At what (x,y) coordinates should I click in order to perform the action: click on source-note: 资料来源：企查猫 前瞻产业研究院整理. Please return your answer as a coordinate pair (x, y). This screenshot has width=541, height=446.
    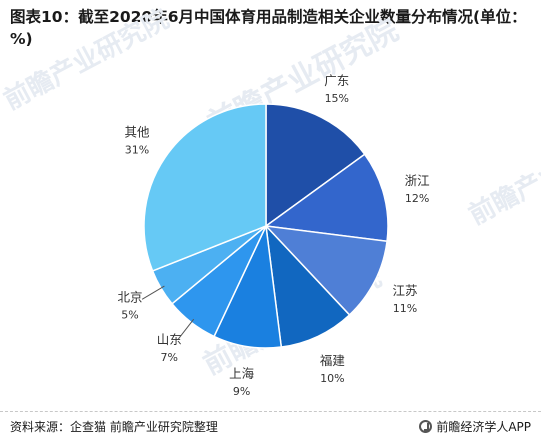
    Looking at the image, I should click on (114, 427).